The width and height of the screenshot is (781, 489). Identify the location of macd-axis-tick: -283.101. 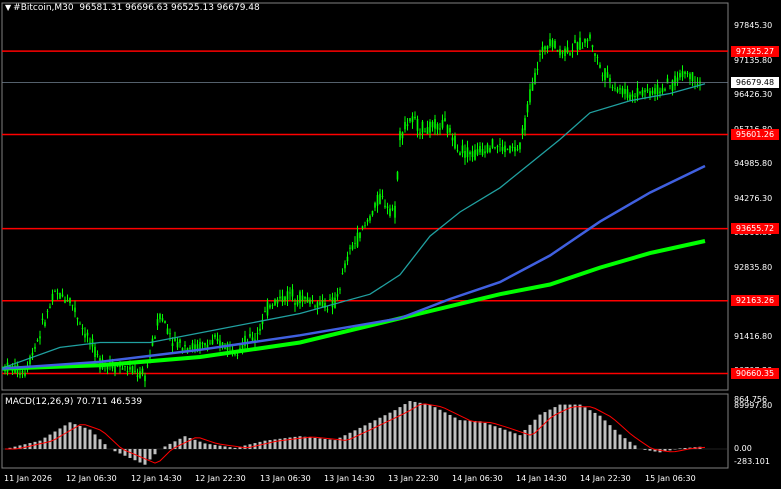
(752, 461).